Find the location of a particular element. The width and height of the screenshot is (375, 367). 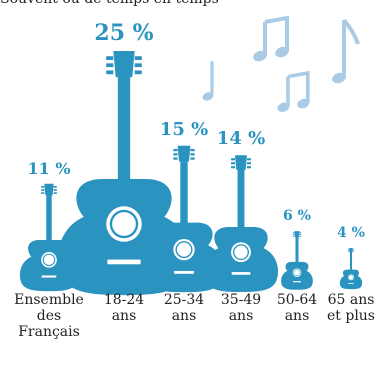

value-label: 4 % is located at coordinates (351, 233).